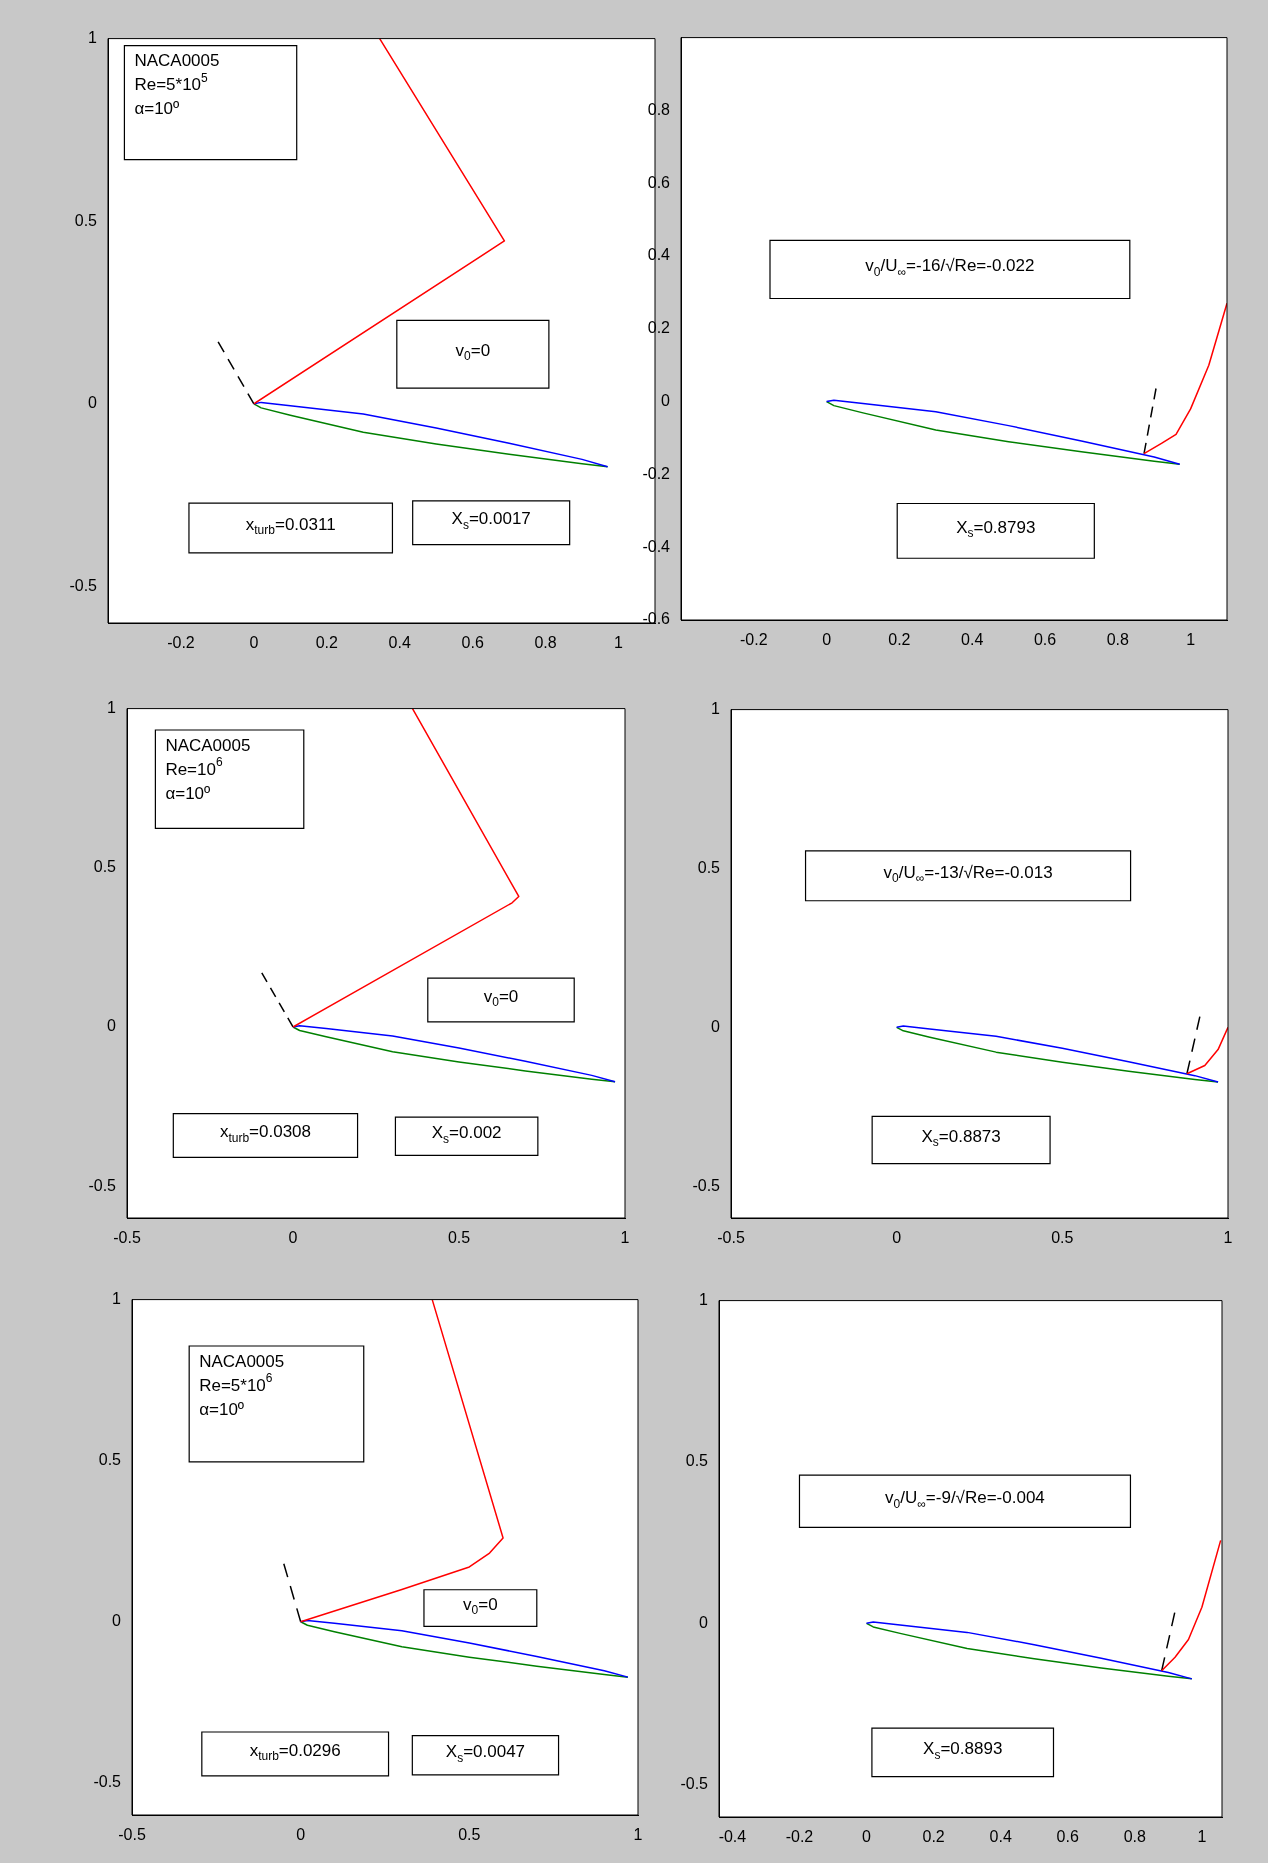 The image size is (1268, 1863). What do you see at coordinates (659, 255) in the screenshot?
I see `y-tick-label: 0.4` at bounding box center [659, 255].